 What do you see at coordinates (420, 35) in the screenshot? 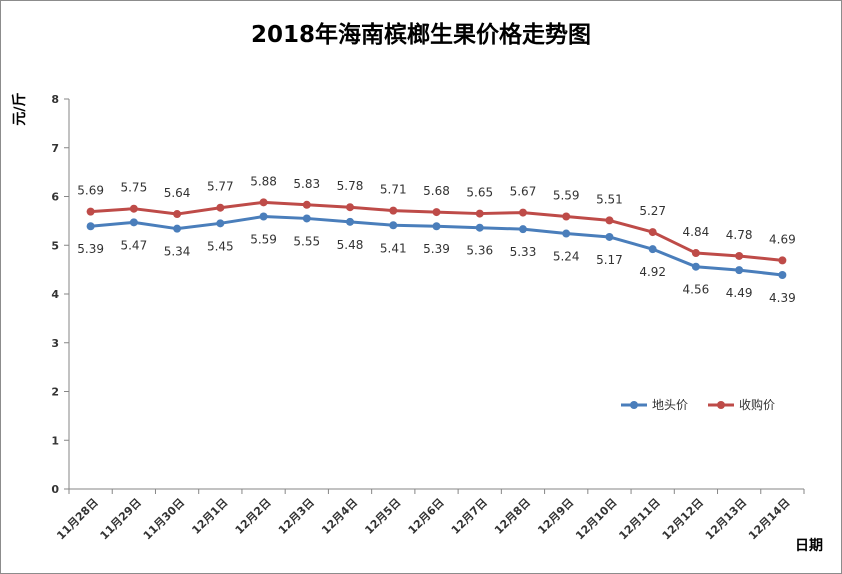
I see `chart-title: 2018年海南槟榔生果价格走势图` at bounding box center [420, 35].